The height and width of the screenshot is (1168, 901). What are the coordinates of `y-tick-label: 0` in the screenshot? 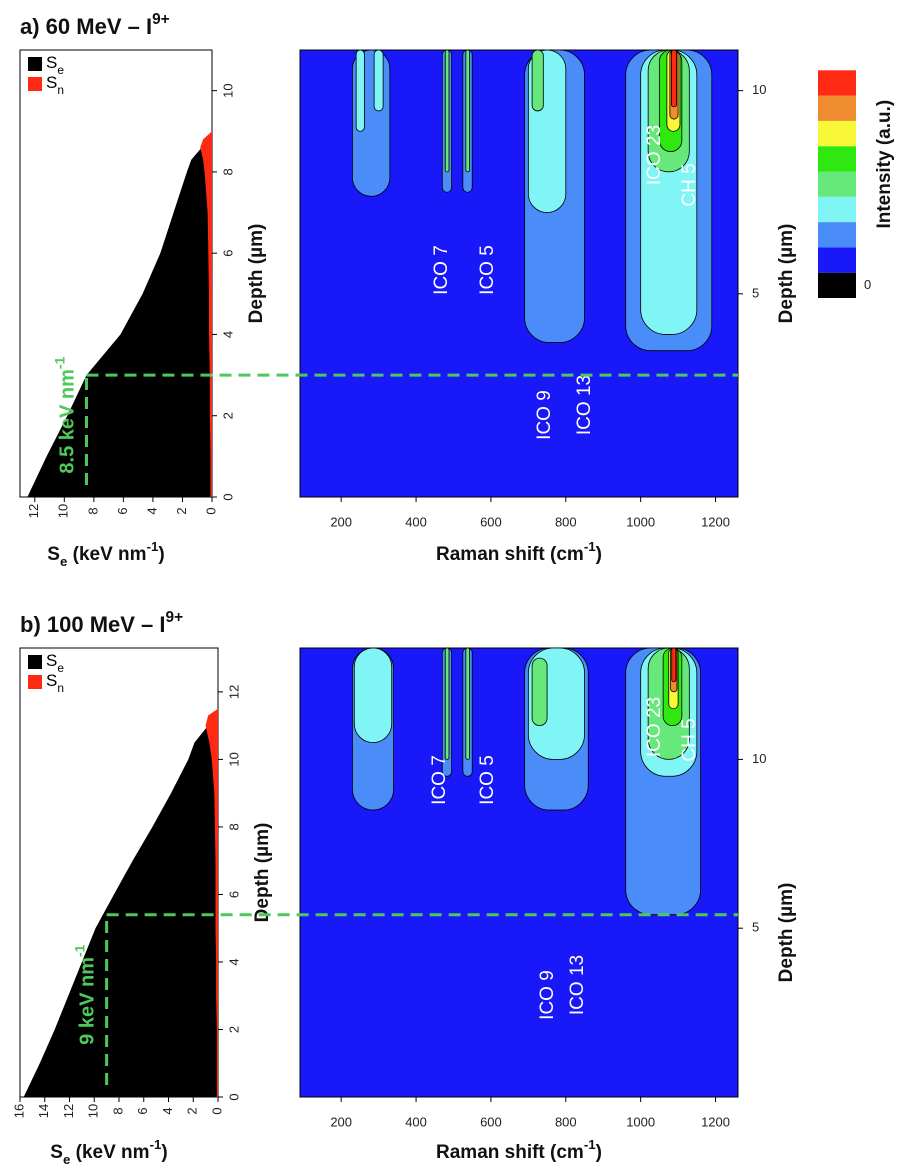 It's located at (233, 1096).